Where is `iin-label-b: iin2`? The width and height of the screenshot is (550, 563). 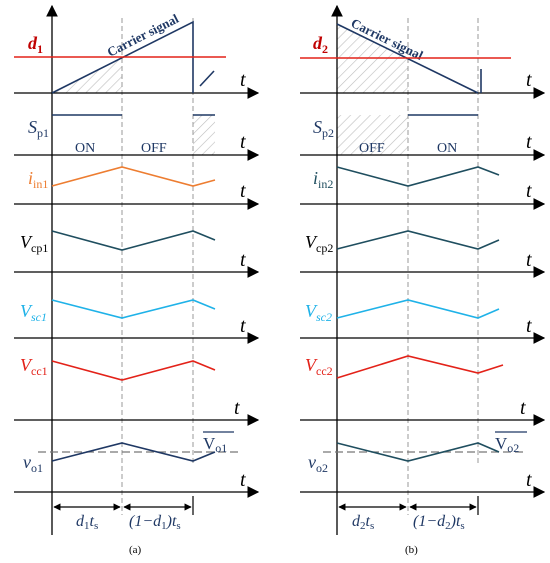
iin-label-b: iin2 is located at coordinates (323, 179).